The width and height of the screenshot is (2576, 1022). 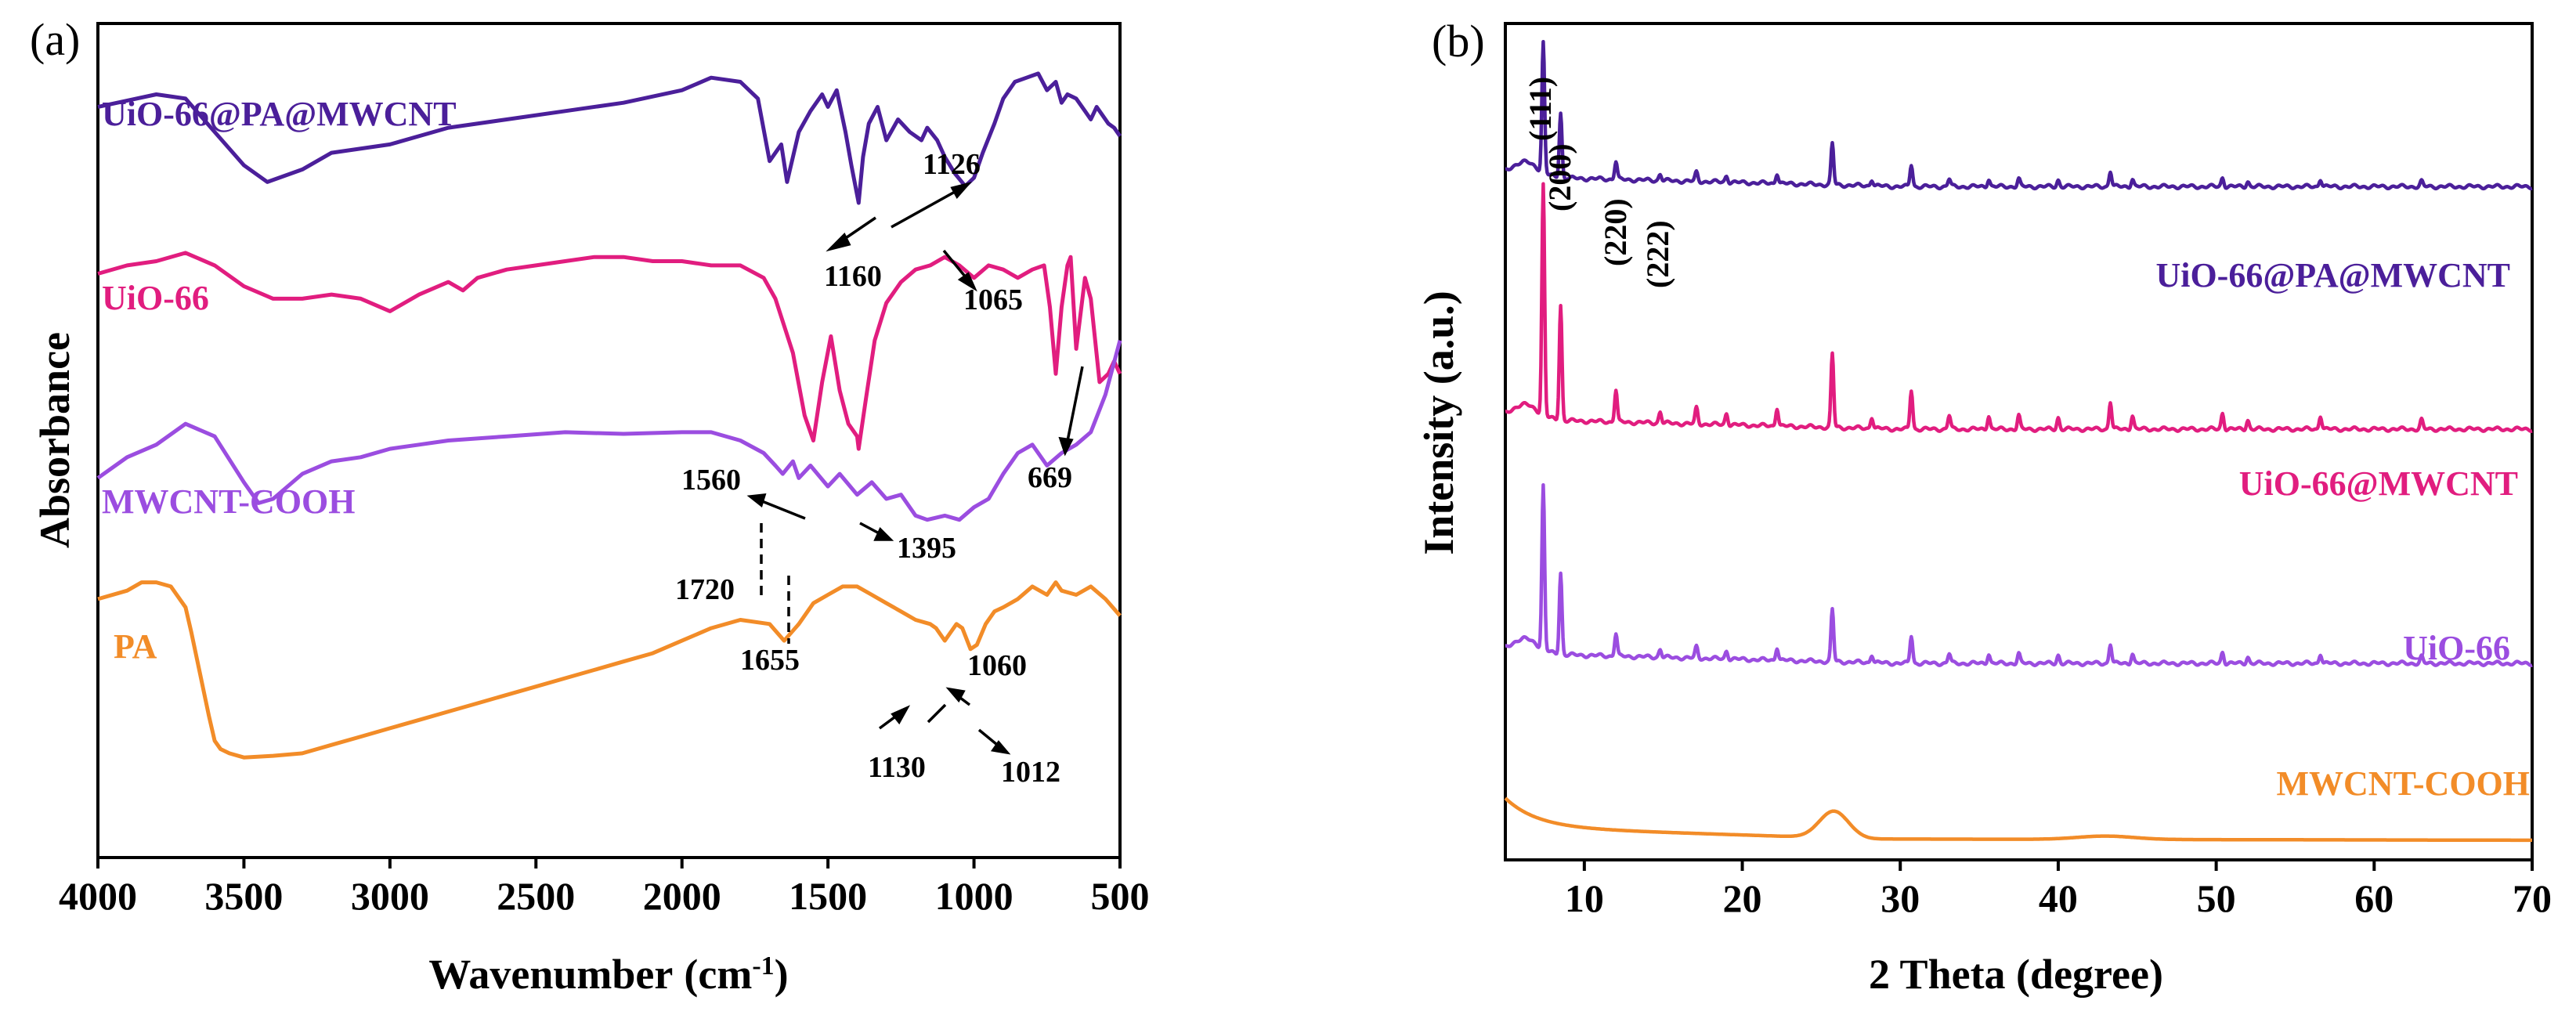 I want to click on panel-b-x-tick-label: 10, so click(x=1584, y=898).